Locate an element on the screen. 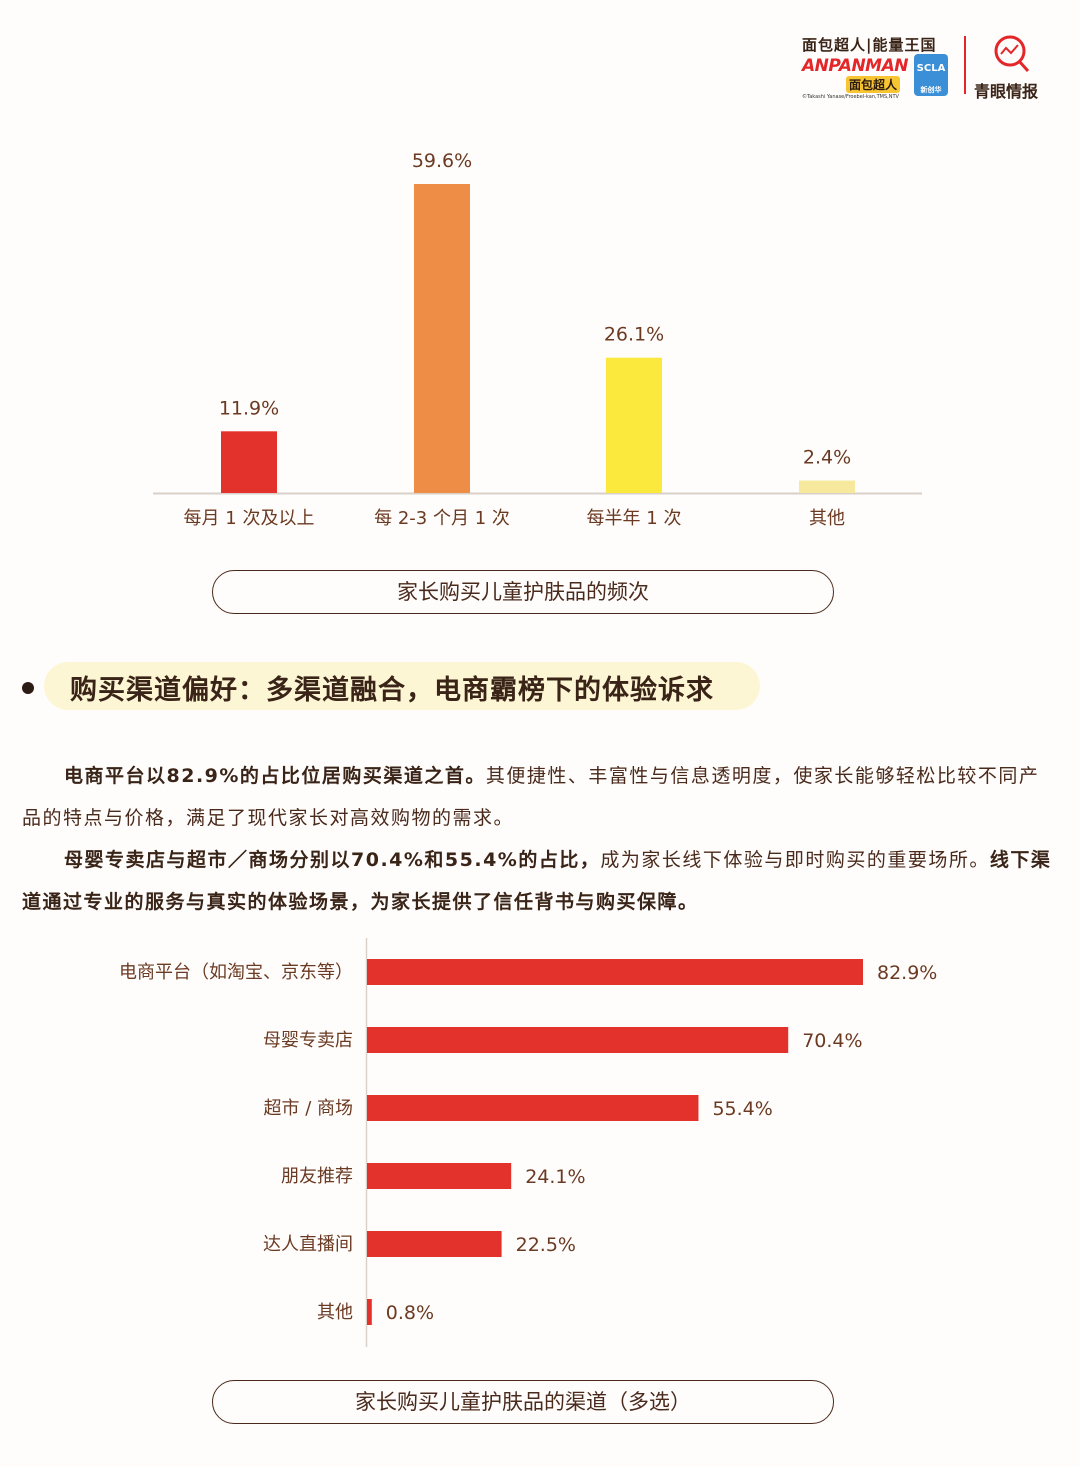 The height and width of the screenshot is (1467, 1080). hbar-value-label-6: 0.8% is located at coordinates (410, 1313).